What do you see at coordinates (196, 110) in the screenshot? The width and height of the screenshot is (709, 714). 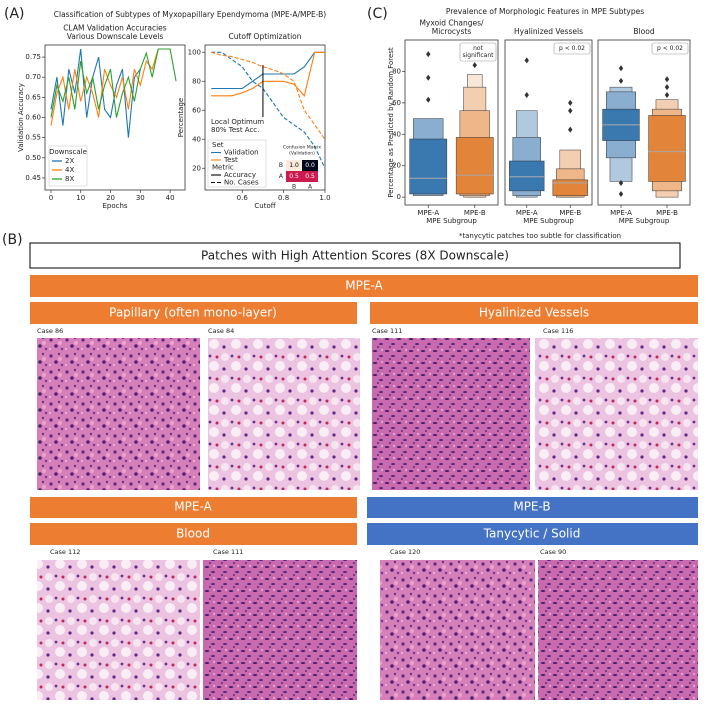 I see `y-tick-label: 60` at bounding box center [196, 110].